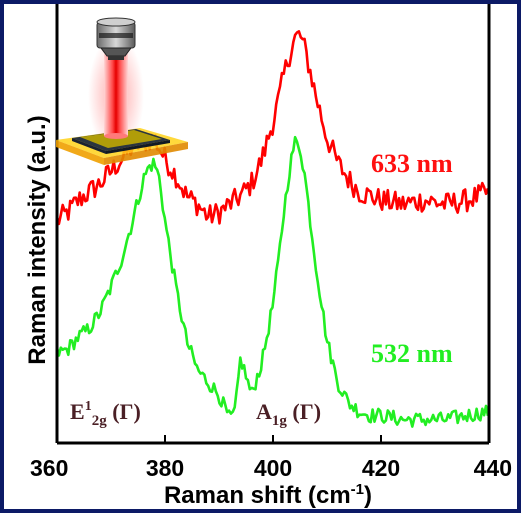  What do you see at coordinates (412, 353) in the screenshot?
I see `series-label-532nm: 532 nm` at bounding box center [412, 353].